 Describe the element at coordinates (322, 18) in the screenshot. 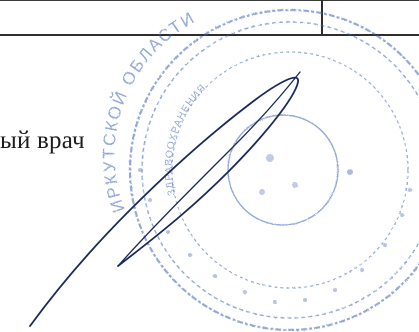

I see `table-column-divider` at that location.